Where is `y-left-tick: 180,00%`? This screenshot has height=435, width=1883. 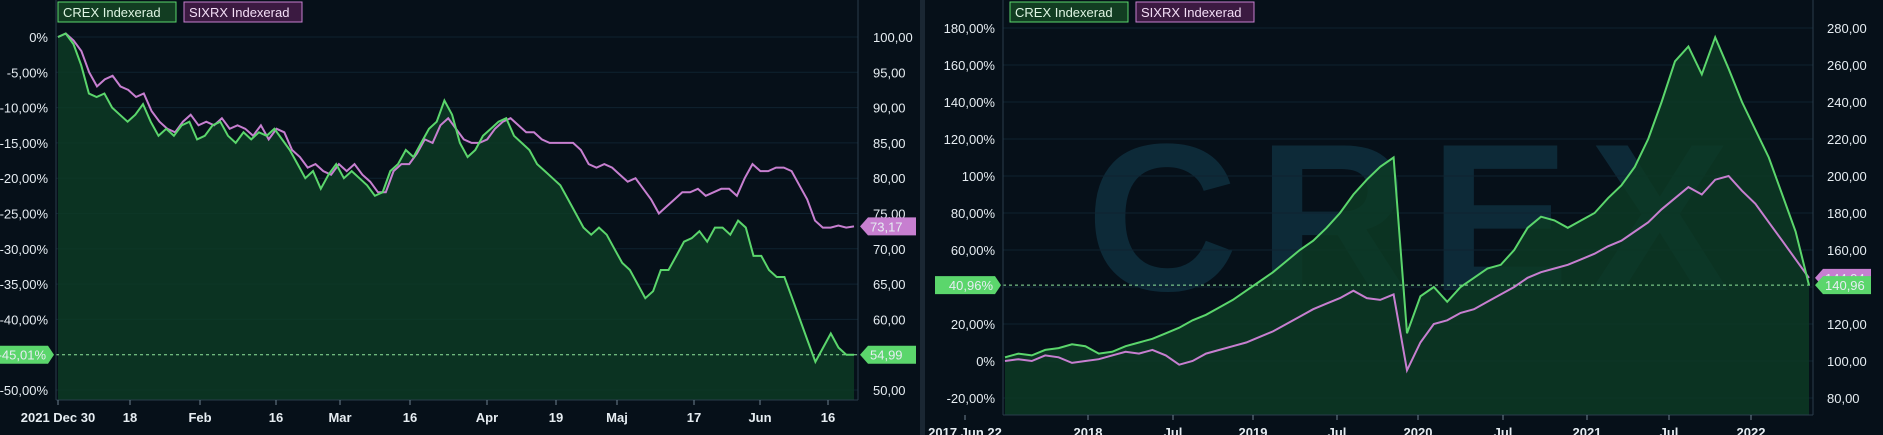 y-left-tick: 180,00% is located at coordinates (970, 28).